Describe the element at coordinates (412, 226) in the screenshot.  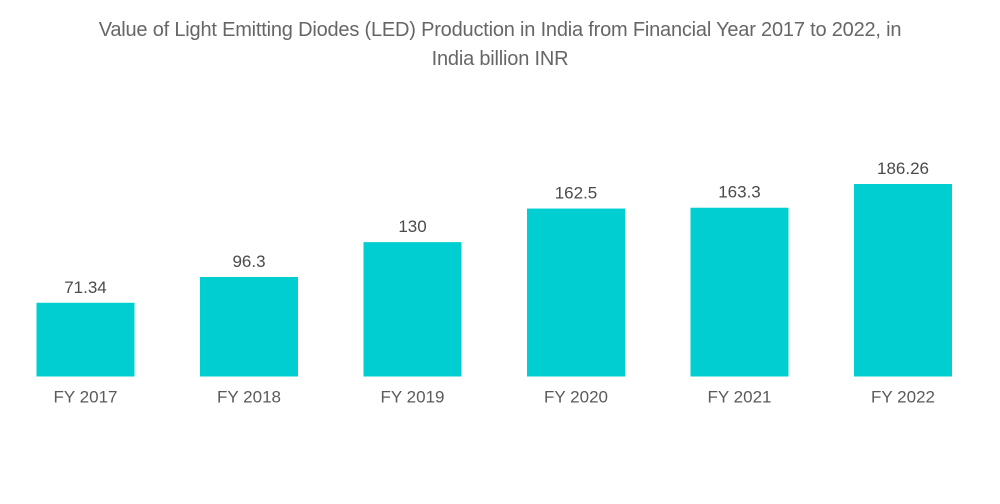
I see `value-label: 130` at that location.